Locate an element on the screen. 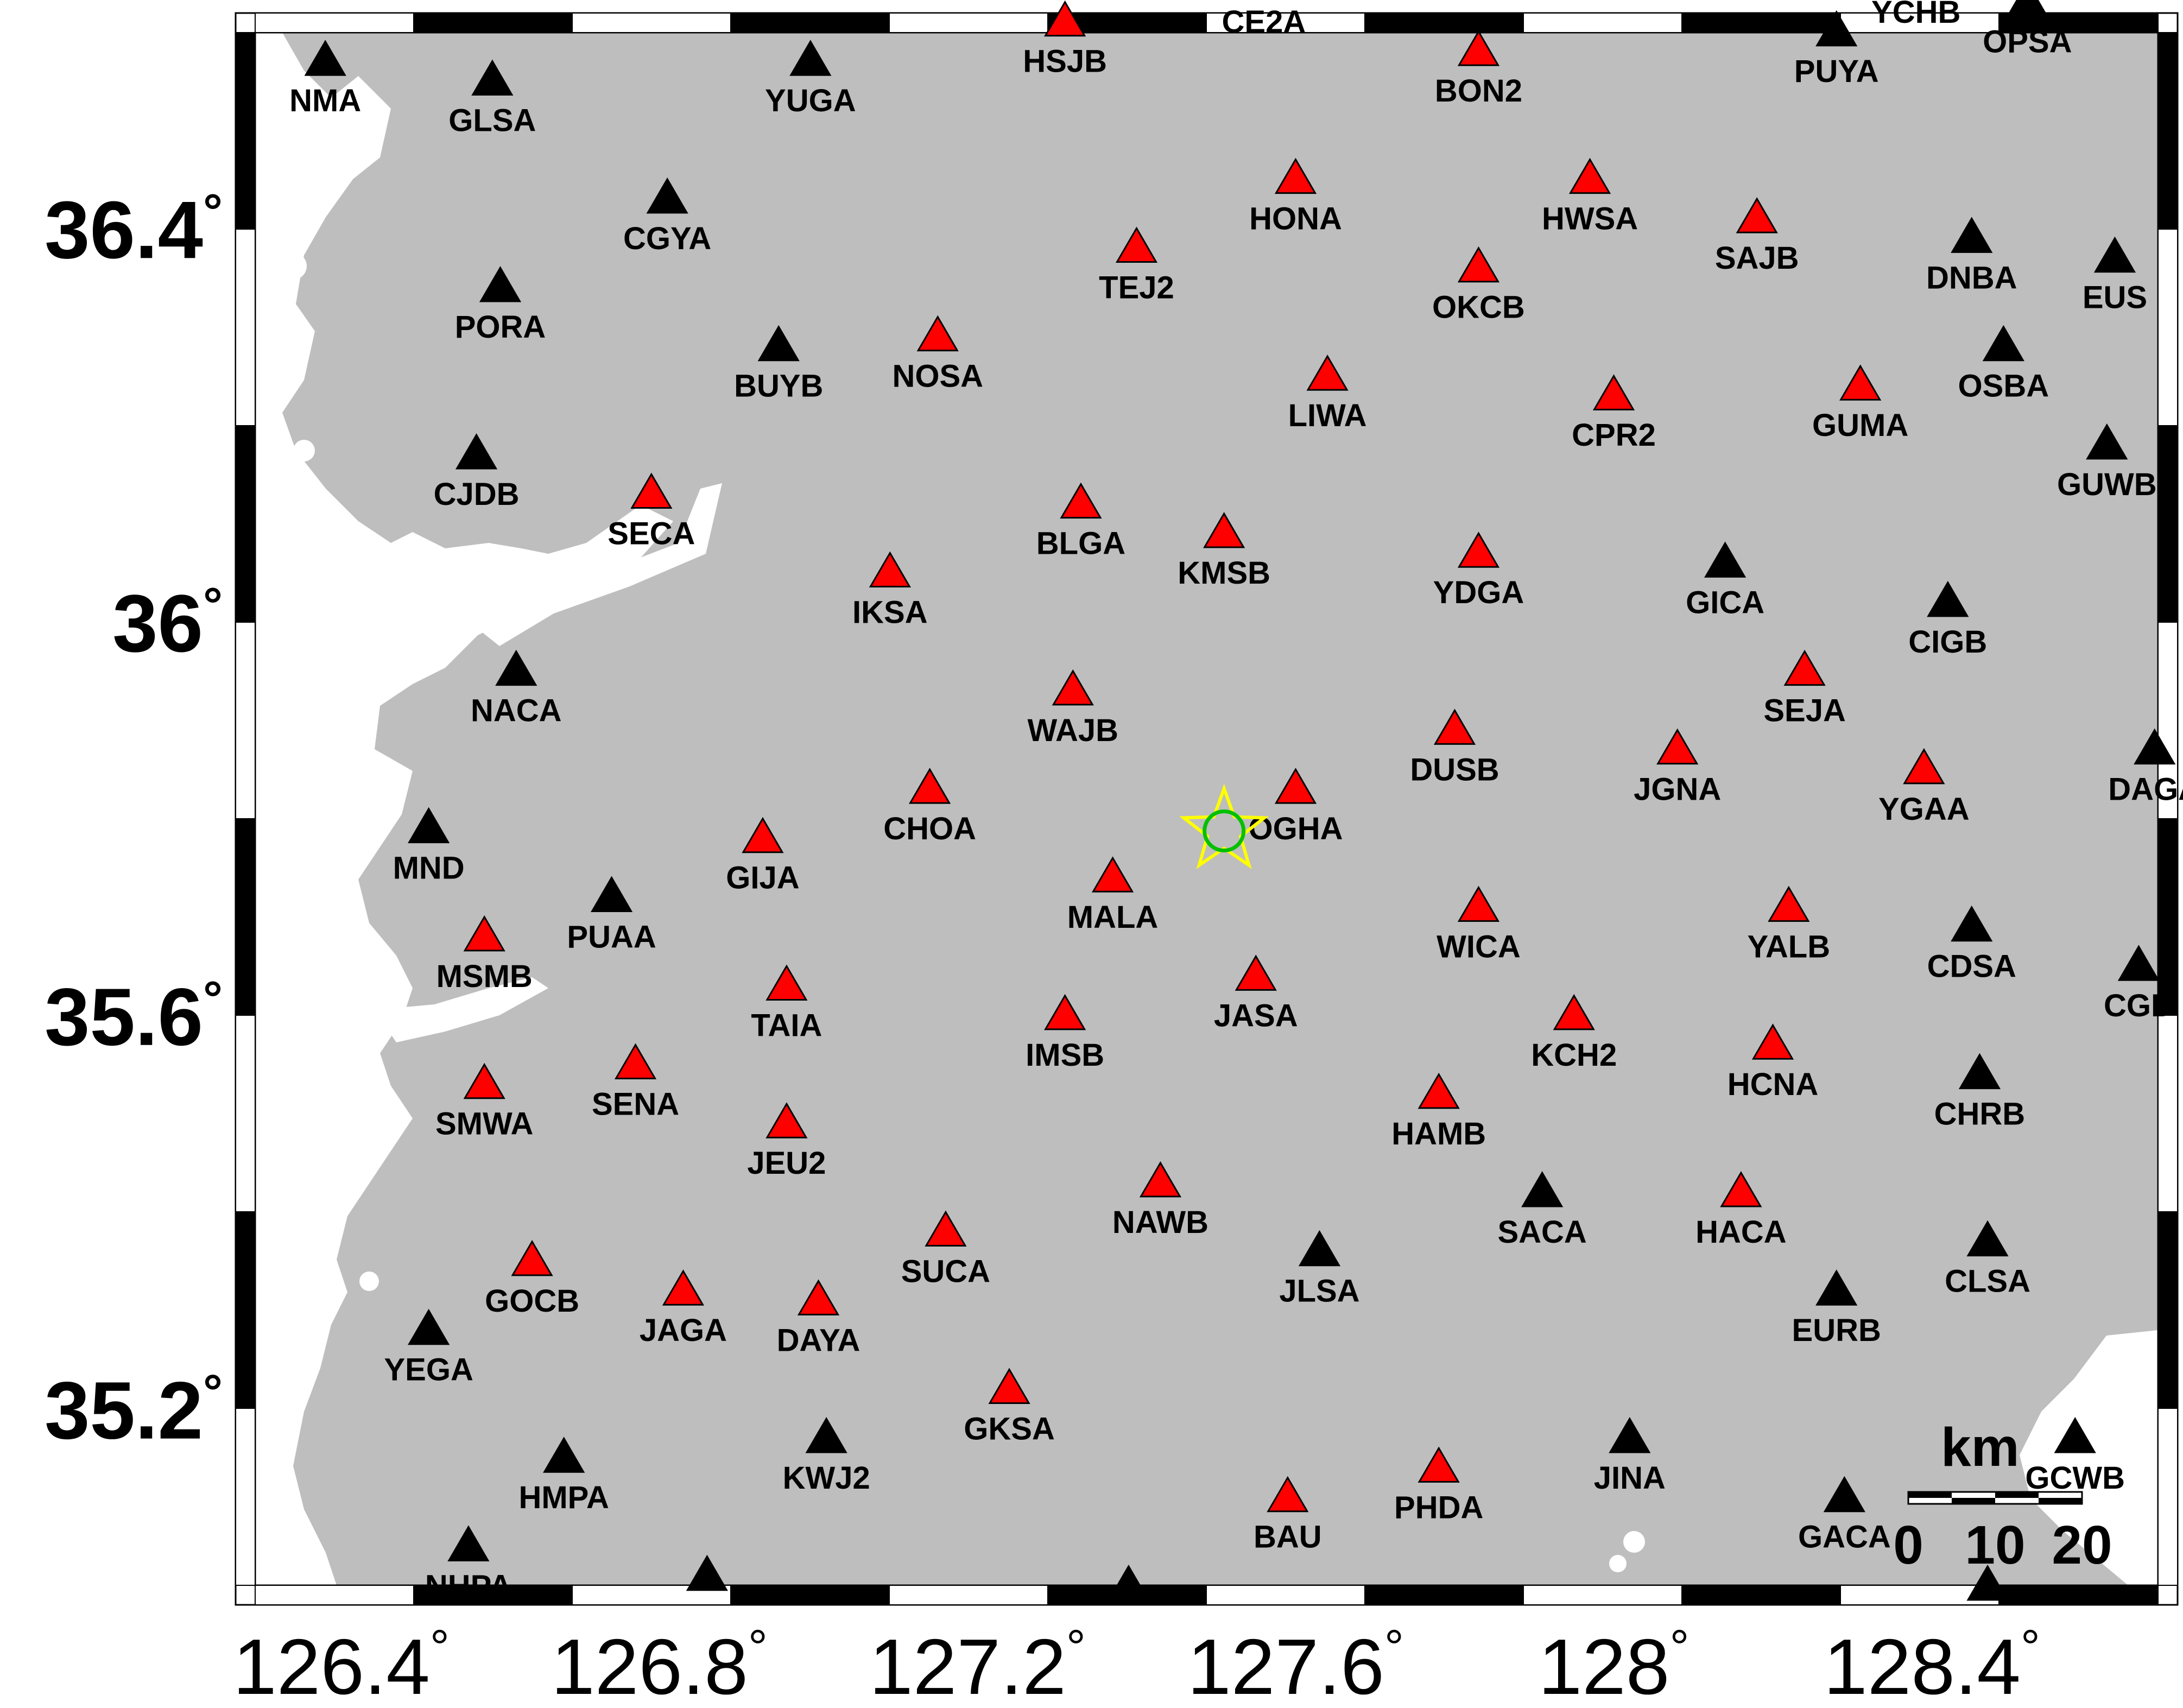 Image resolution: width=2183 pixels, height=1708 pixels. station-label: CDSA is located at coordinates (1971, 966).